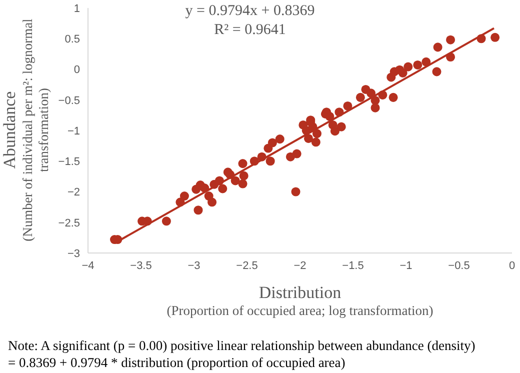  What do you see at coordinates (73, 192) in the screenshot?
I see `y-tick-label: −2` at bounding box center [73, 192].